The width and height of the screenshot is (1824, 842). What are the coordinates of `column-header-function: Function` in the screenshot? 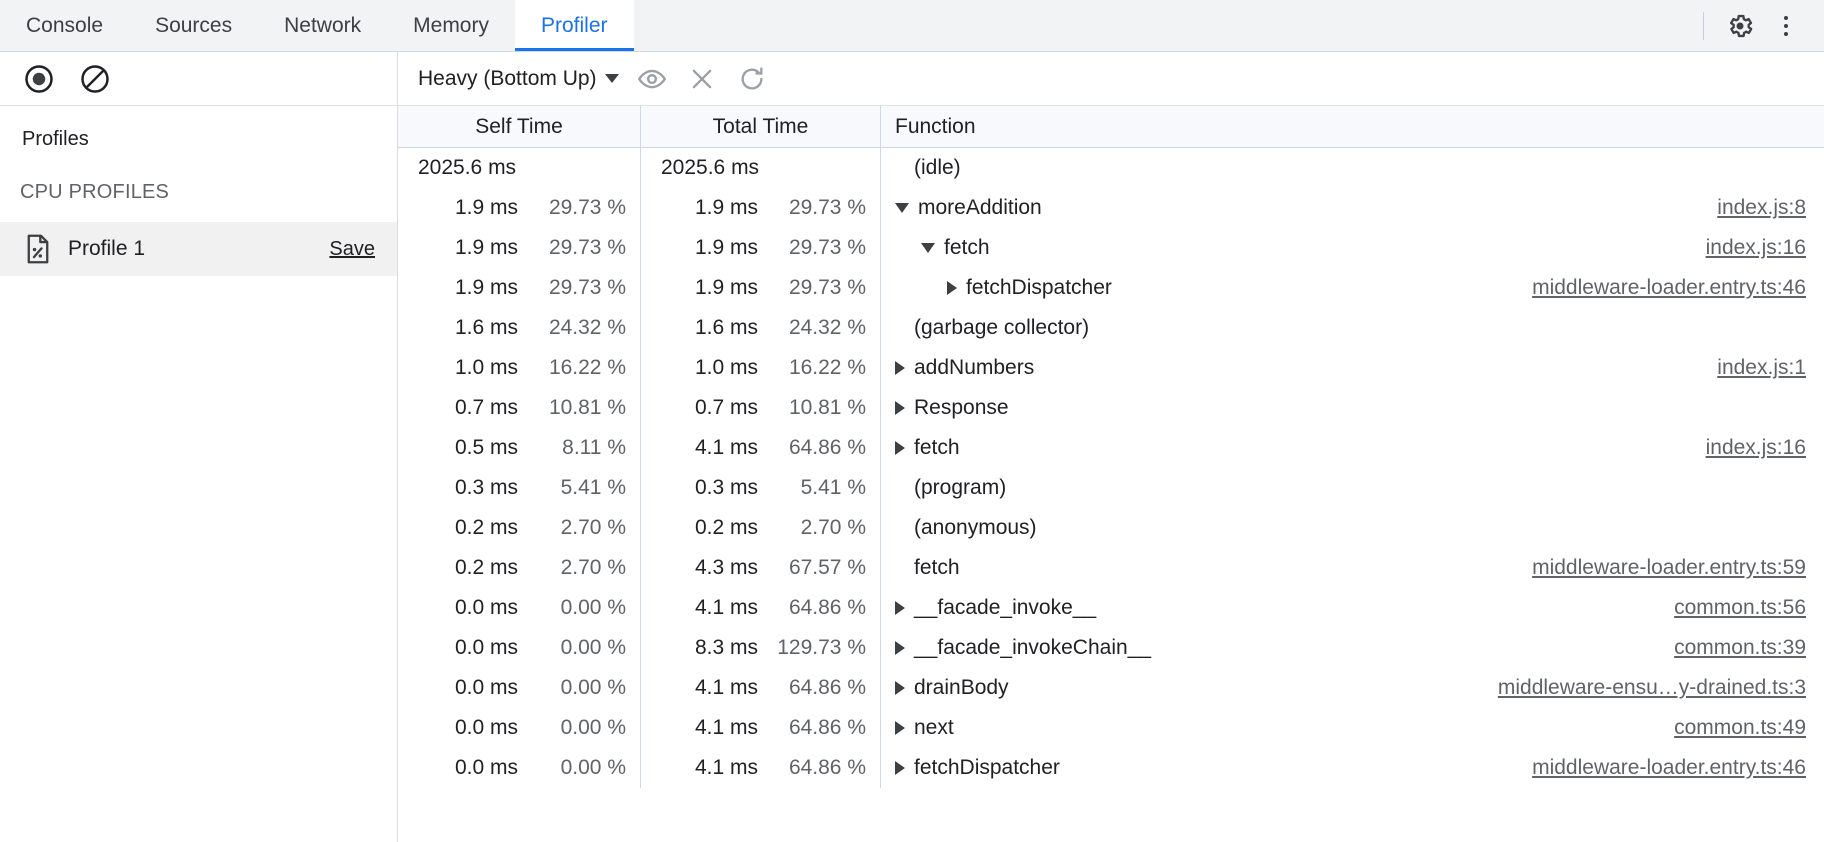 It's located at (935, 126).